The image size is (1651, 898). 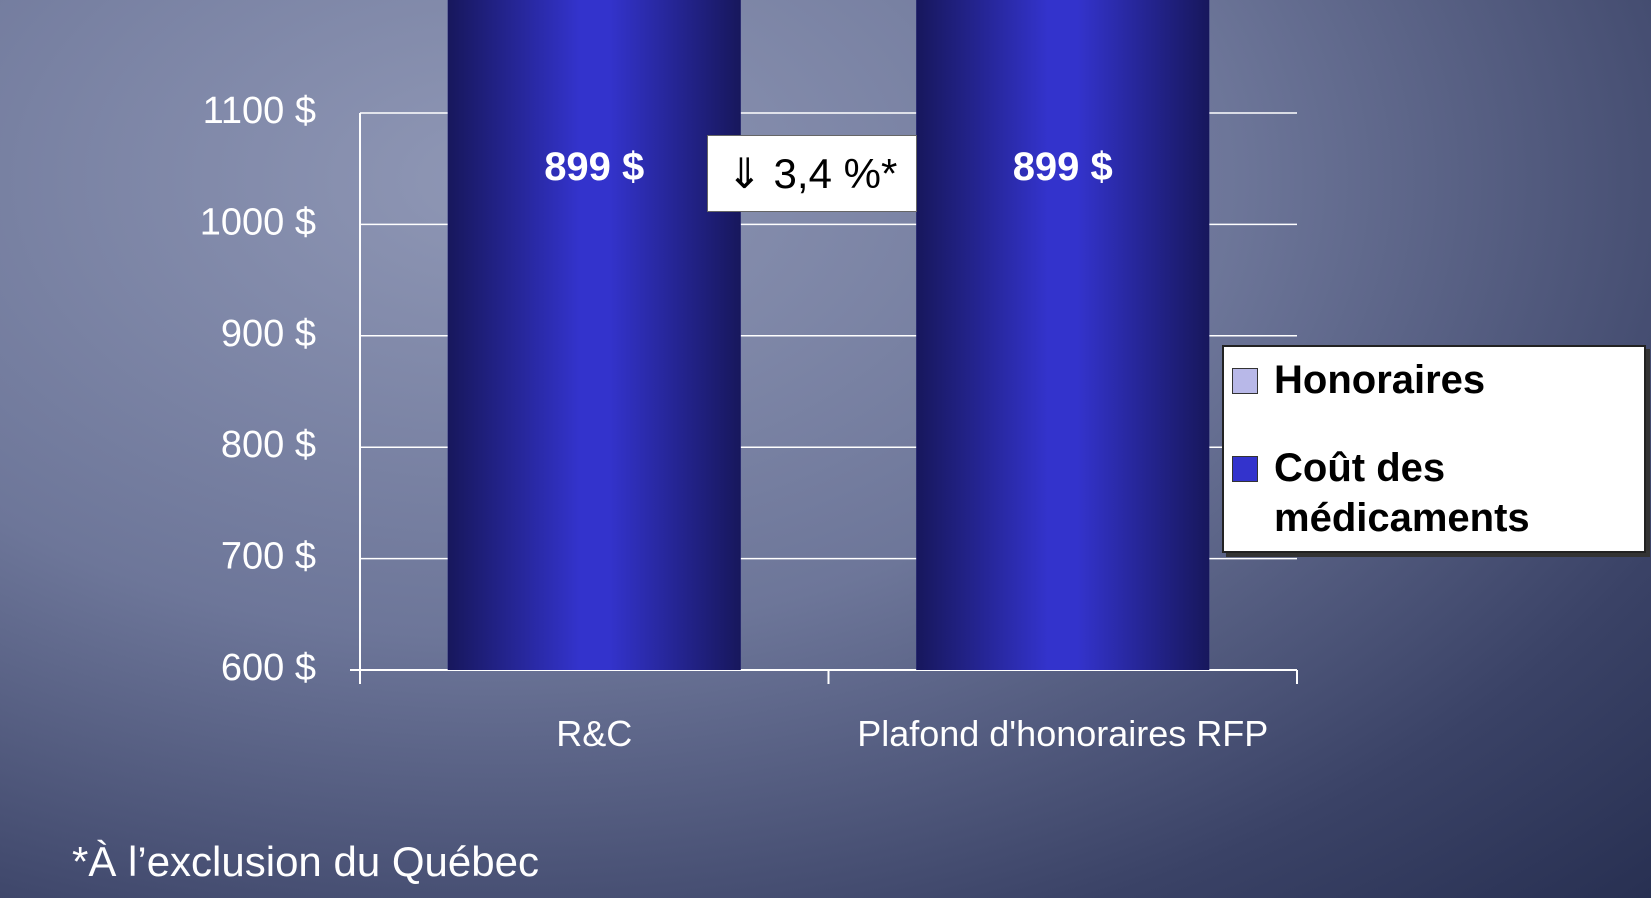 I want to click on legend: Honoraires Coût des médicaments, so click(x=1434, y=449).